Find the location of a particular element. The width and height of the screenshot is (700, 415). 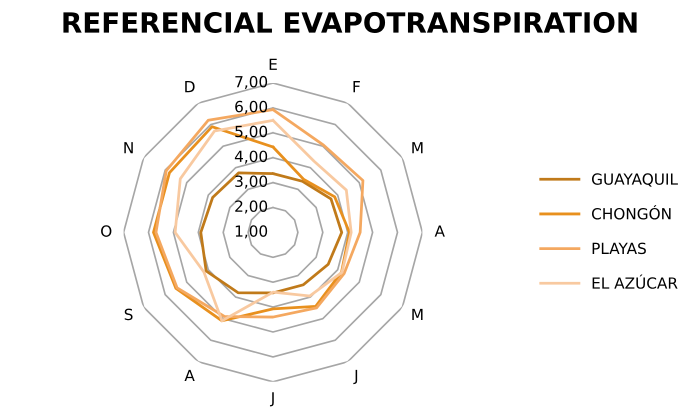

legend-label: CHONGÓN is located at coordinates (631, 212).